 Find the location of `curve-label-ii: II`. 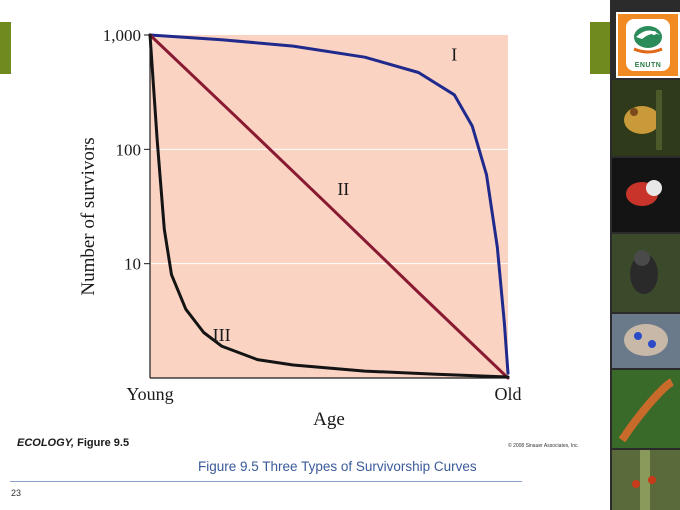

curve-label-ii: II is located at coordinates (343, 189).